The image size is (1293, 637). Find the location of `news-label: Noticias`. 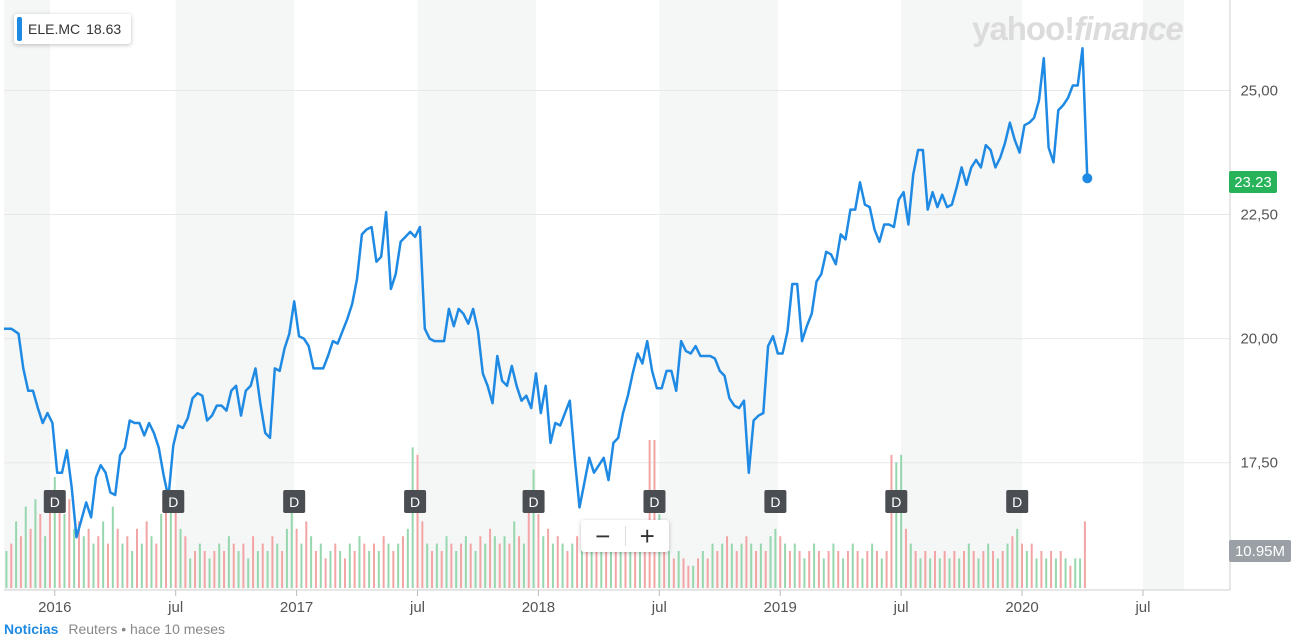

news-label: Noticias is located at coordinates (31, 629).